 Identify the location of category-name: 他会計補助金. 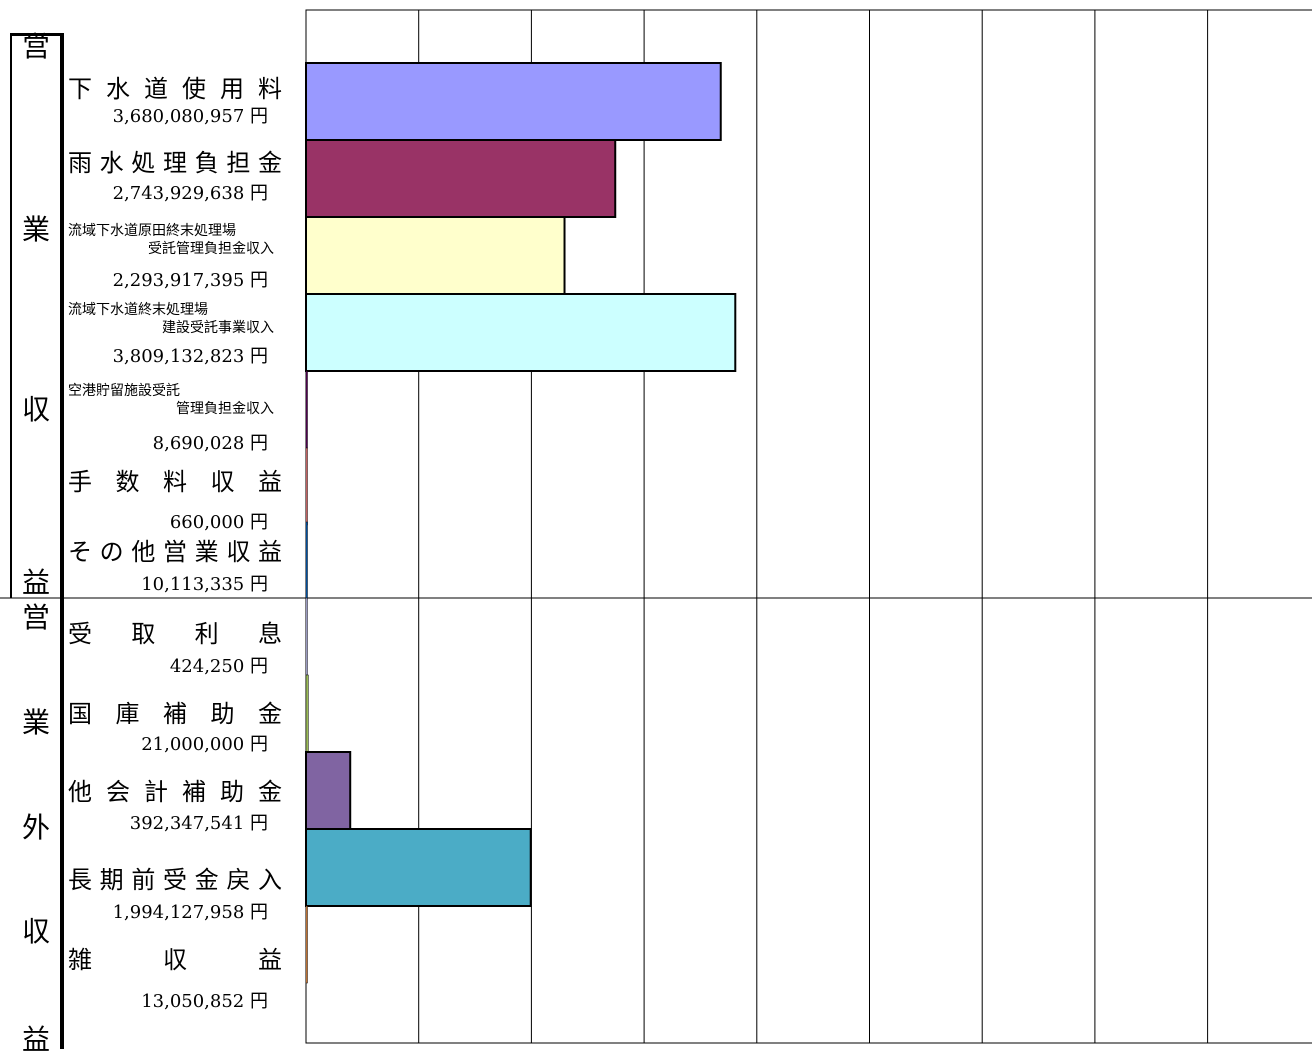
(175, 792).